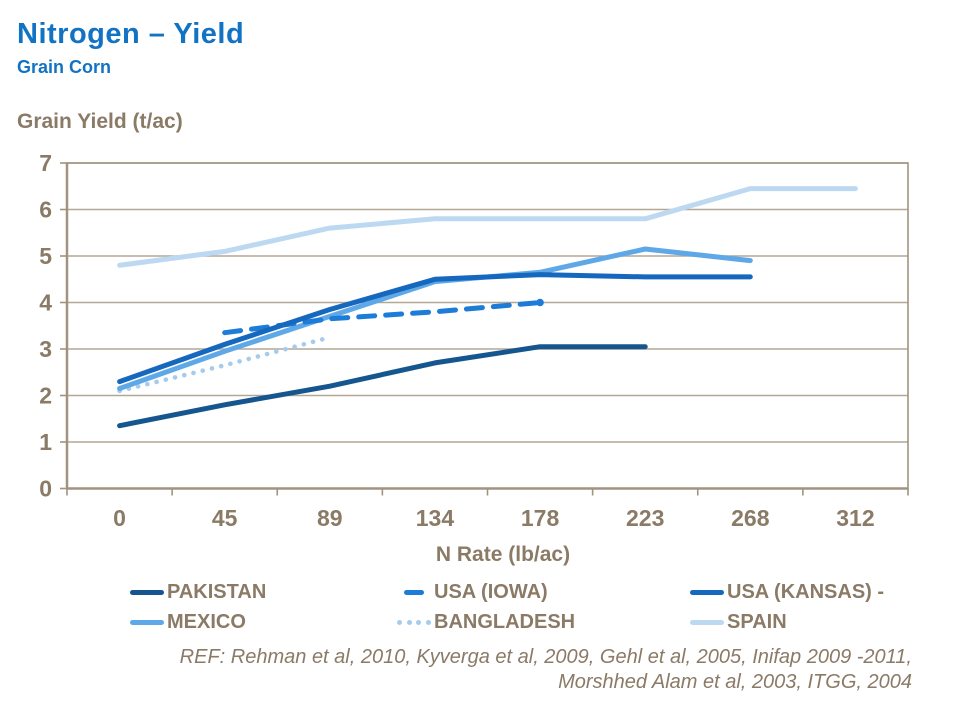 The height and width of the screenshot is (720, 960). I want to click on series-end-marker, so click(540, 302).